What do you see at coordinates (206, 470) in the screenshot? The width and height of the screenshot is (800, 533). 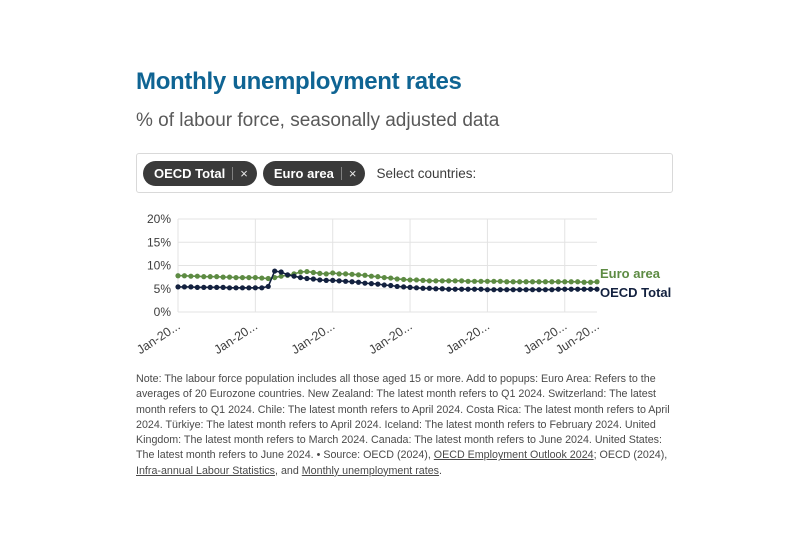 I see `link-infra-annual-labour-statistics: Infra-annual Labour Statistics` at bounding box center [206, 470].